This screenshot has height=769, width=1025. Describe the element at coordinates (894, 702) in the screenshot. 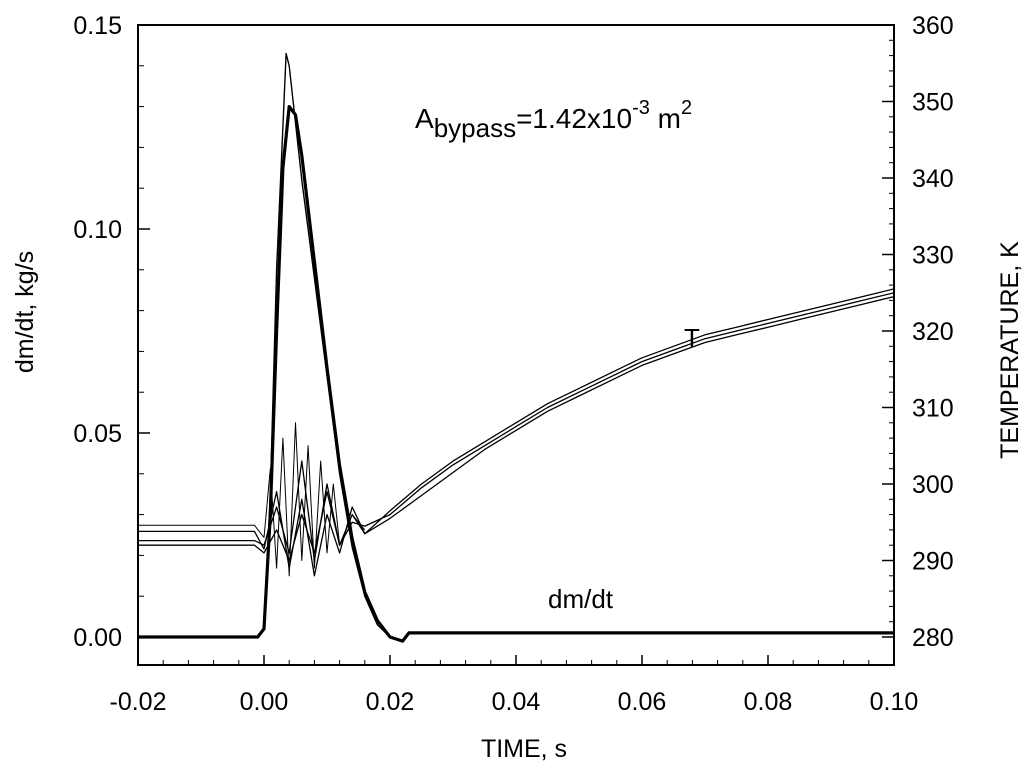

I see `x-tick-label: 0.10` at that location.